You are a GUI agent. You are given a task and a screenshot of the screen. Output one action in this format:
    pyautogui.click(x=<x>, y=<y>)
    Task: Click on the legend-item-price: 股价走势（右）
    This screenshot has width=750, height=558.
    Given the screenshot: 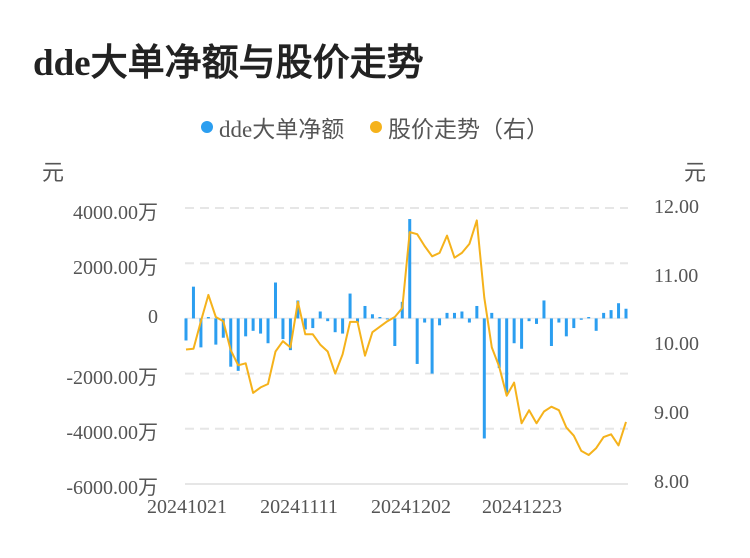 What is the action you would take?
    pyautogui.click(x=459, y=127)
    